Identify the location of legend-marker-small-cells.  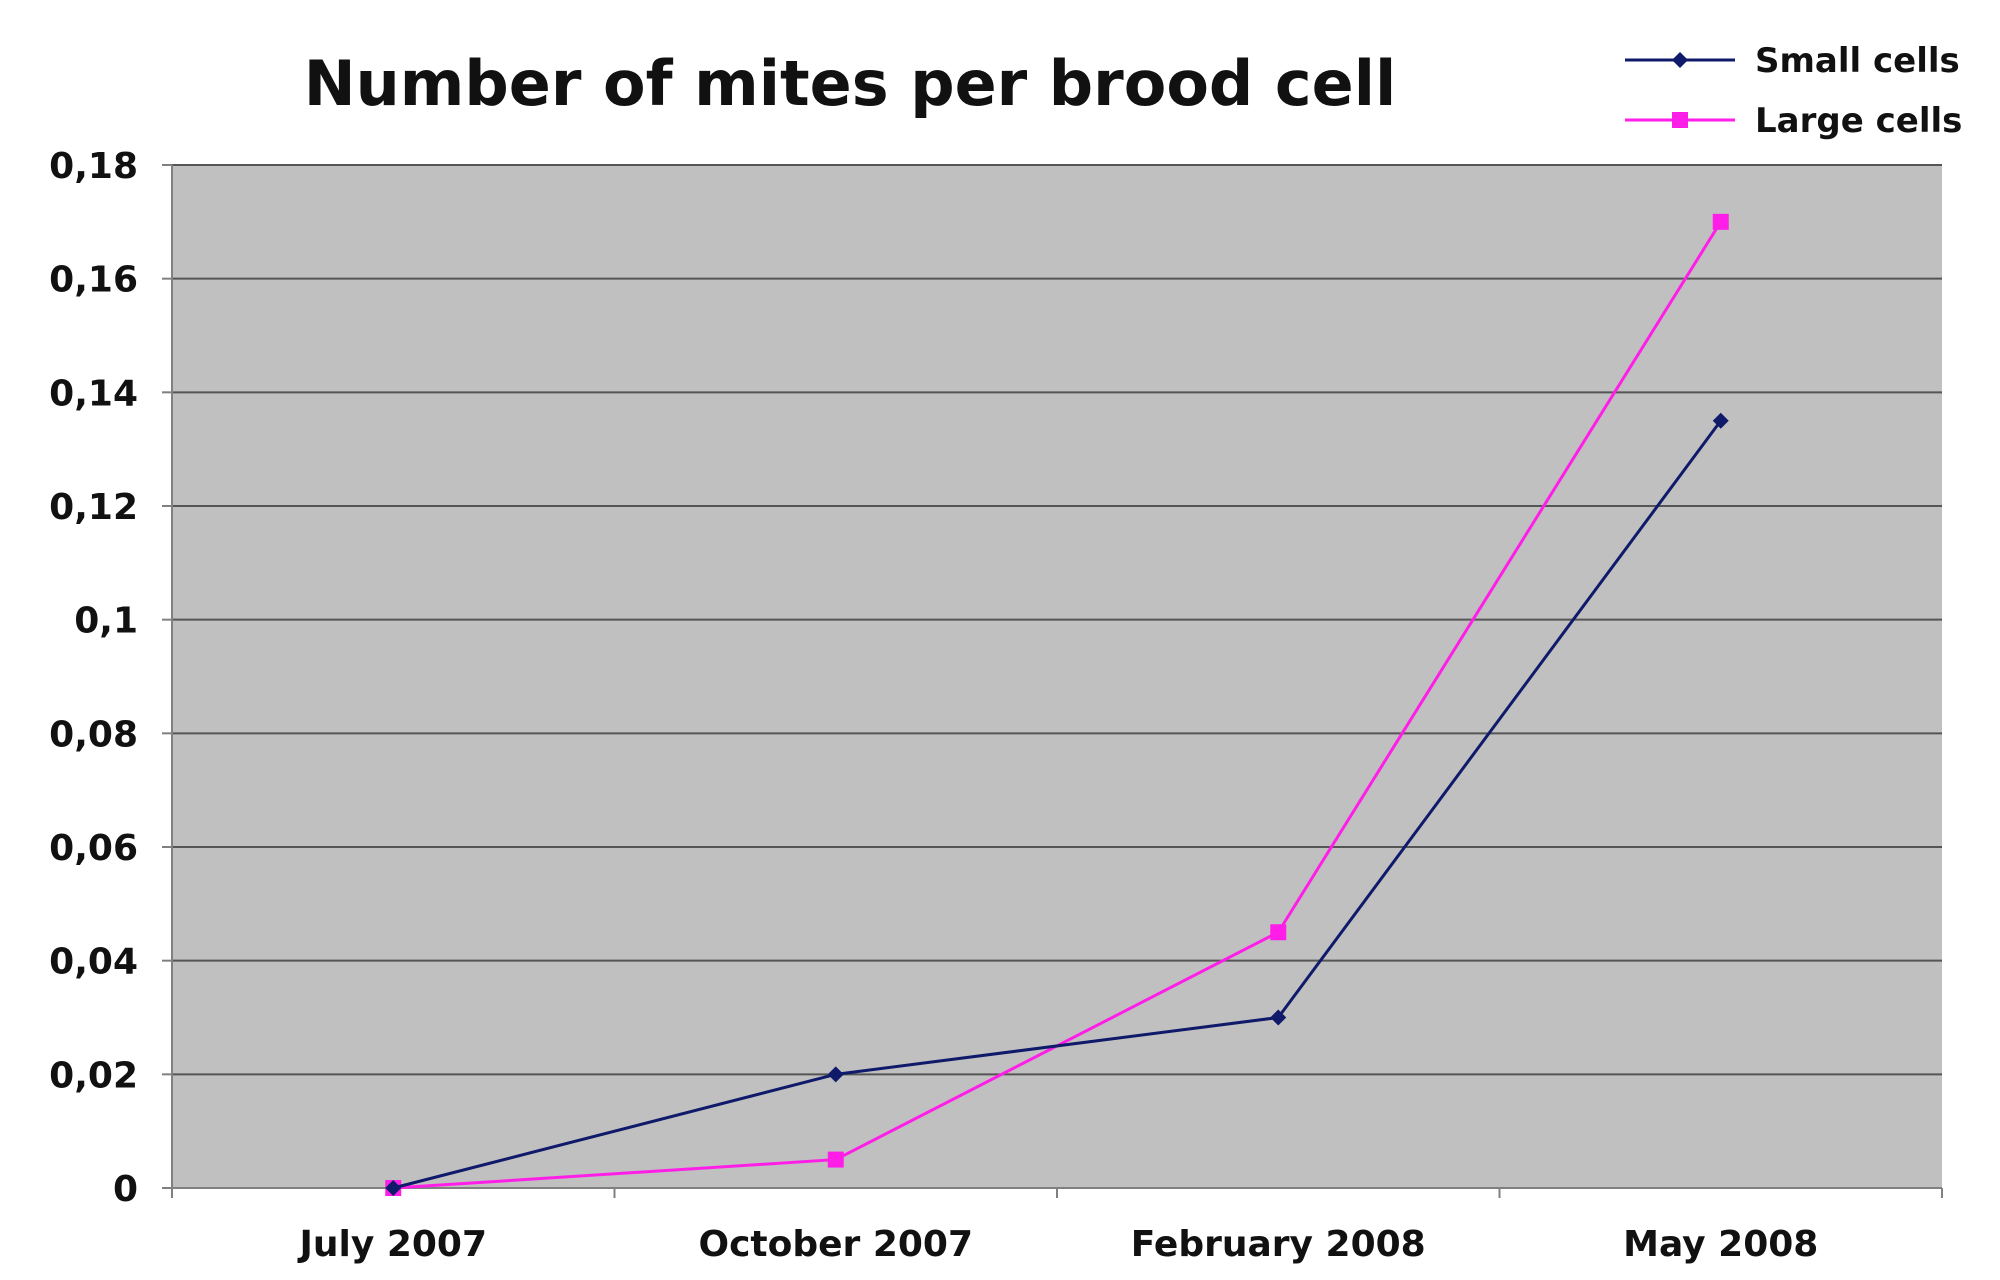
(1680, 60).